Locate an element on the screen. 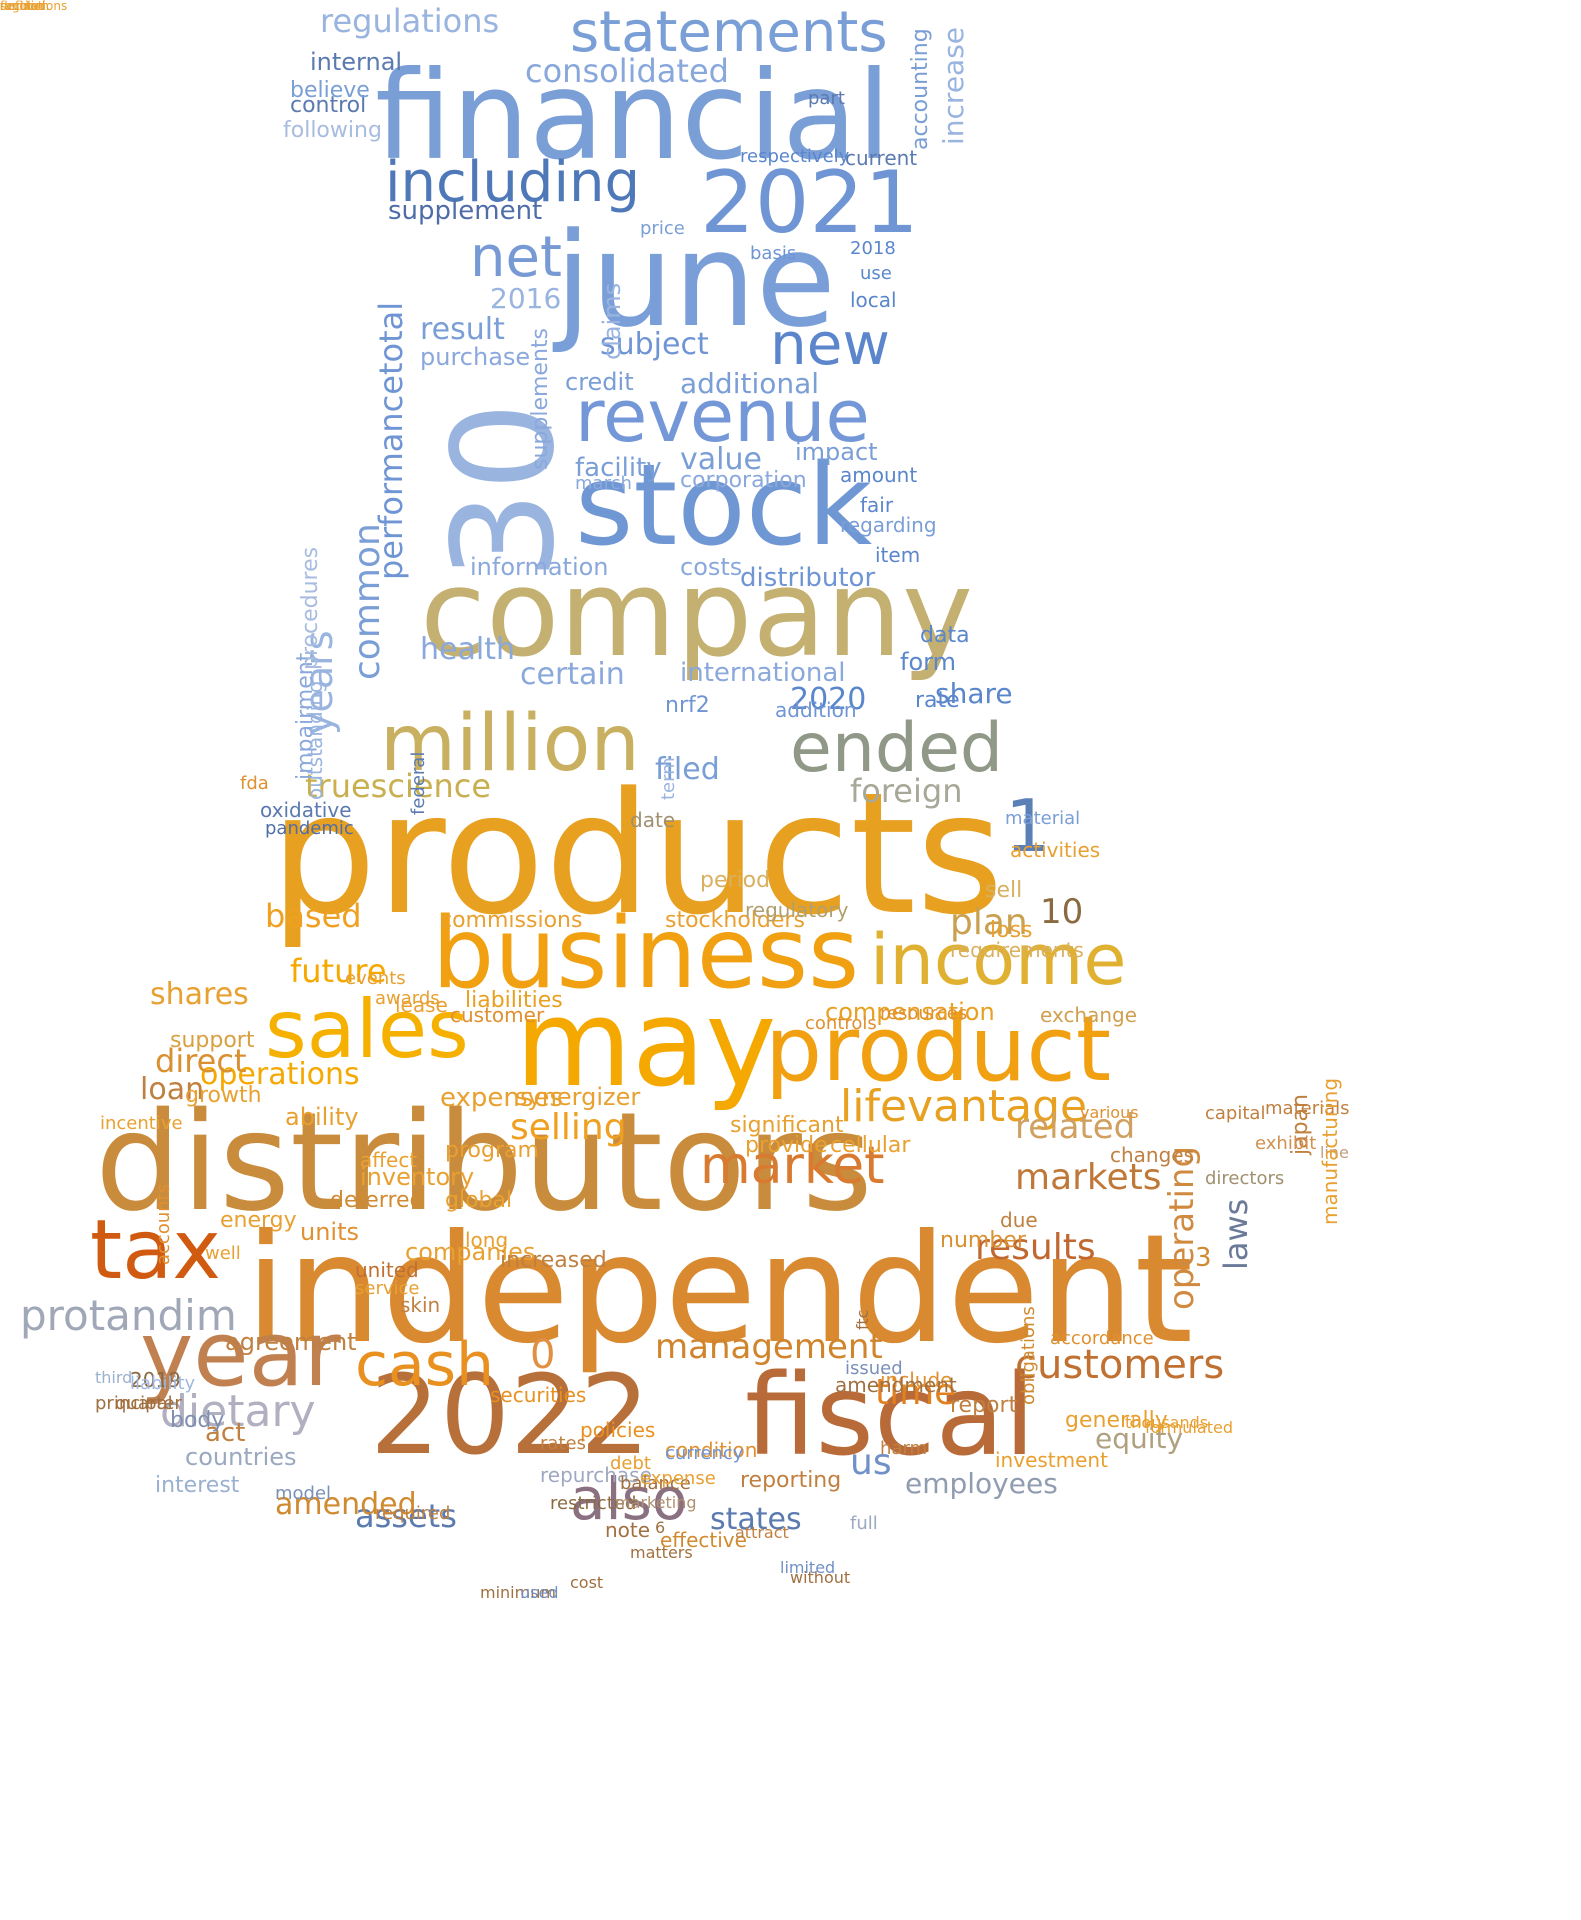  cloud-word: subject is located at coordinates (654, 344).